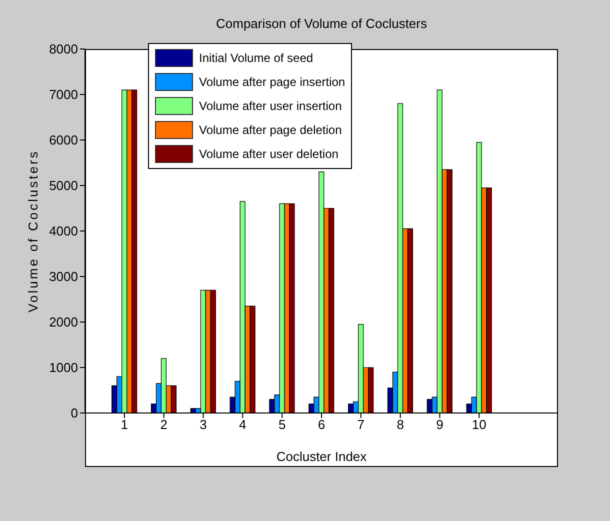 This screenshot has width=610, height=521. Describe the element at coordinates (321, 23) in the screenshot. I see `chart-title: Comparison of Volume of Coclusters` at that location.